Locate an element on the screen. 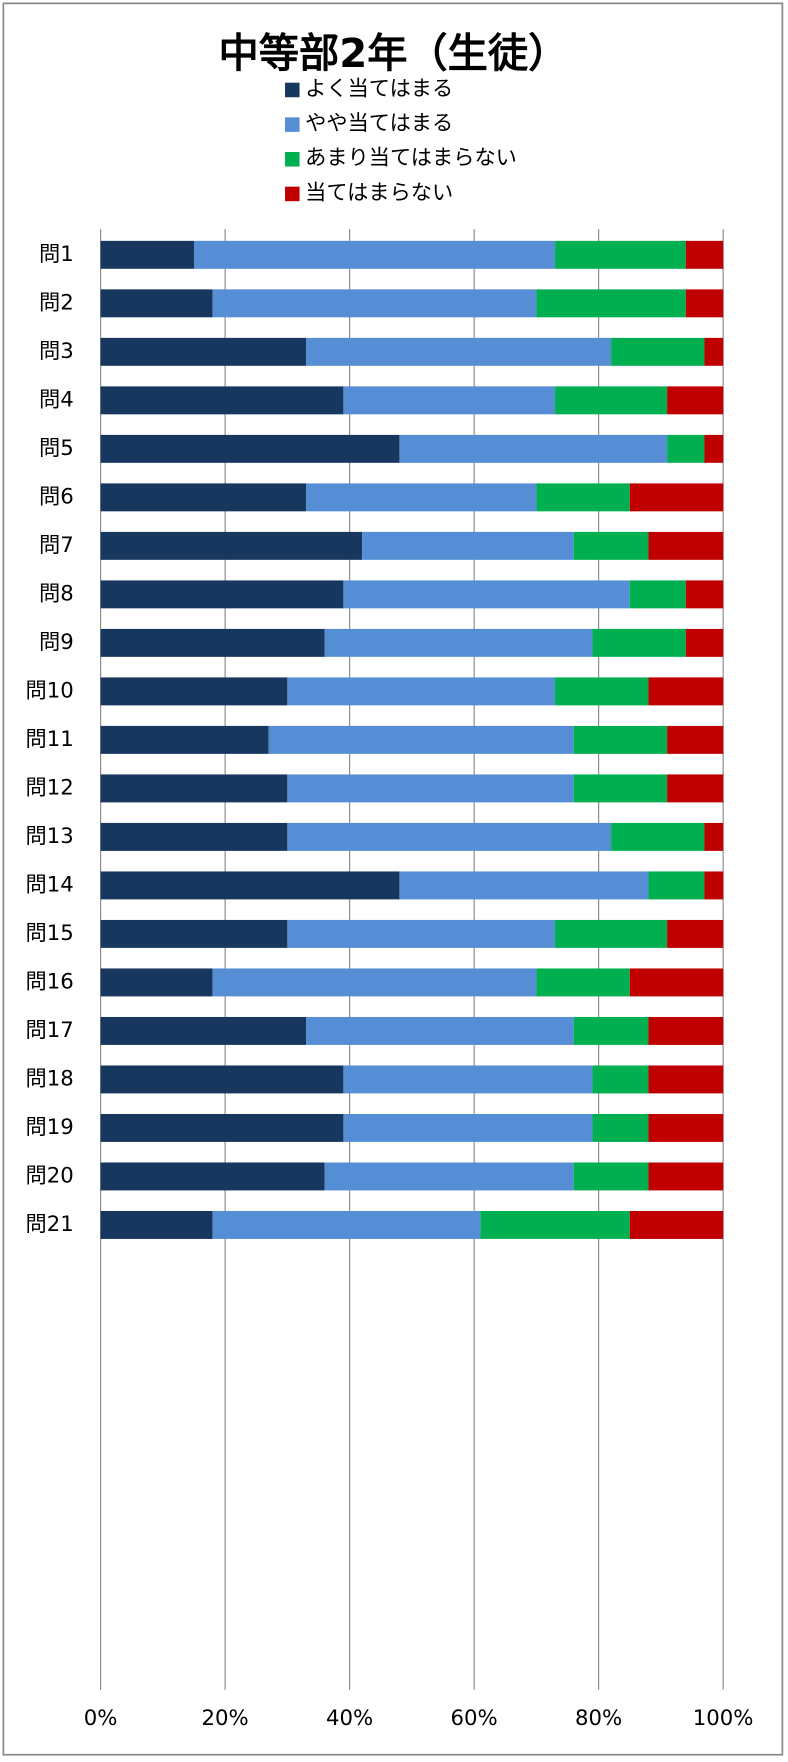 This screenshot has width=788, height=1762. x-tick-label: 40% is located at coordinates (349, 1718).